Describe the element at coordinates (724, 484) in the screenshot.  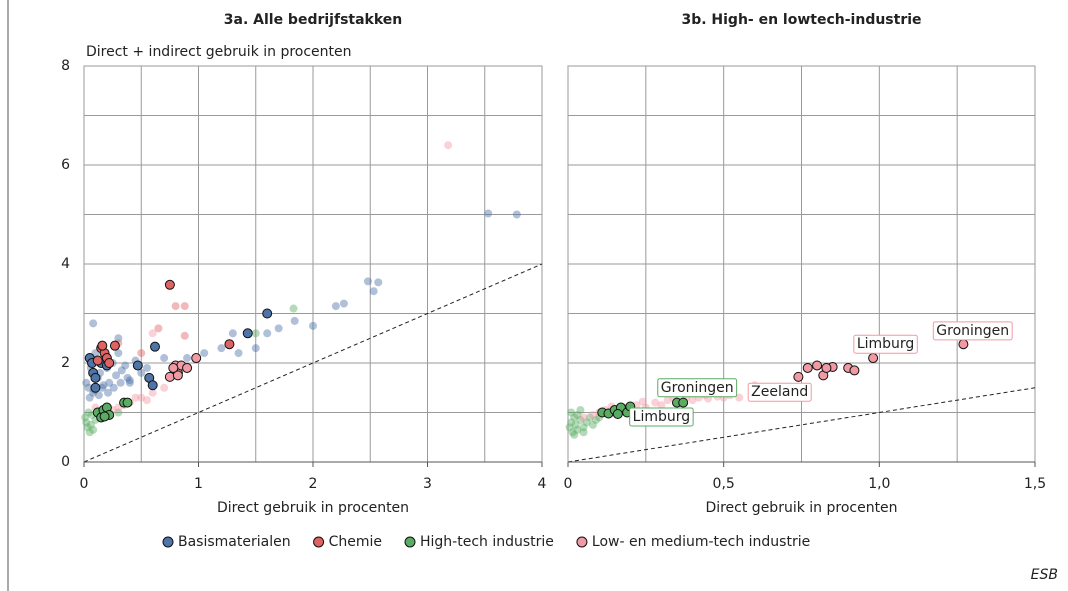
I see `x-tick-label: 0,5` at that location.